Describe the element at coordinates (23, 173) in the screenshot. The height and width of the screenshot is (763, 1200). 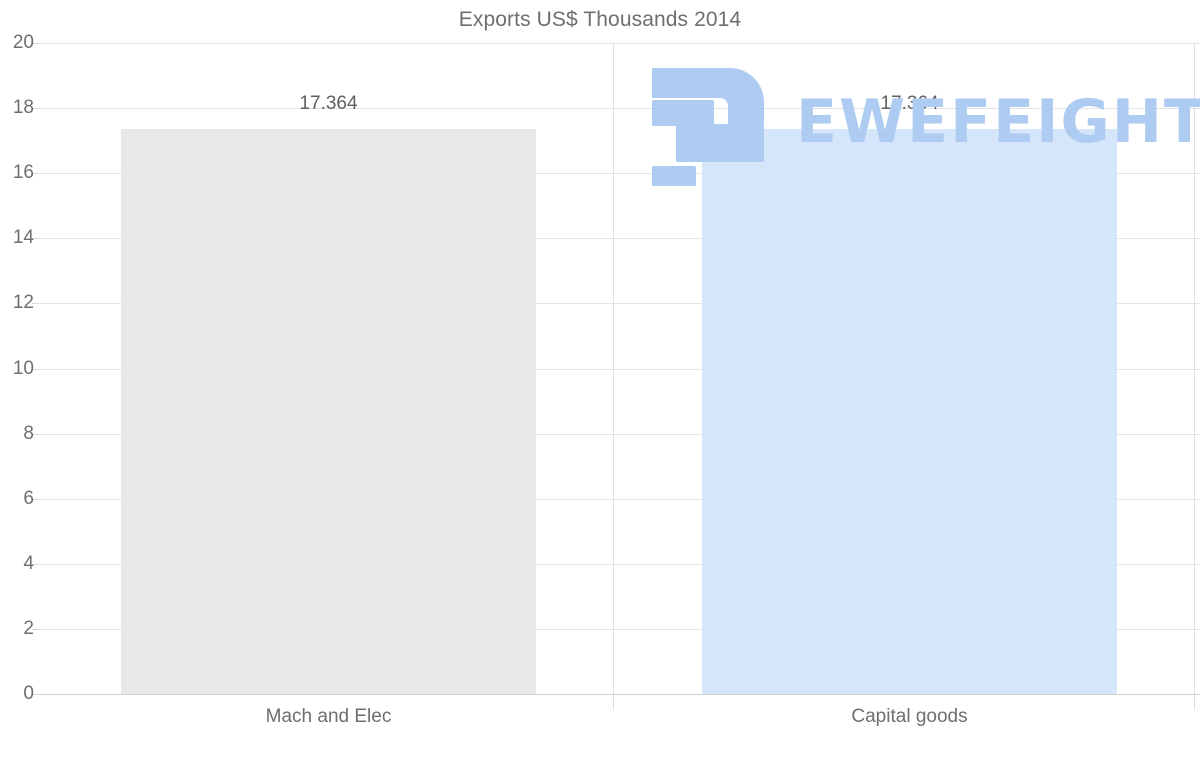
I see `y-axis-tick-label: 16` at that location.